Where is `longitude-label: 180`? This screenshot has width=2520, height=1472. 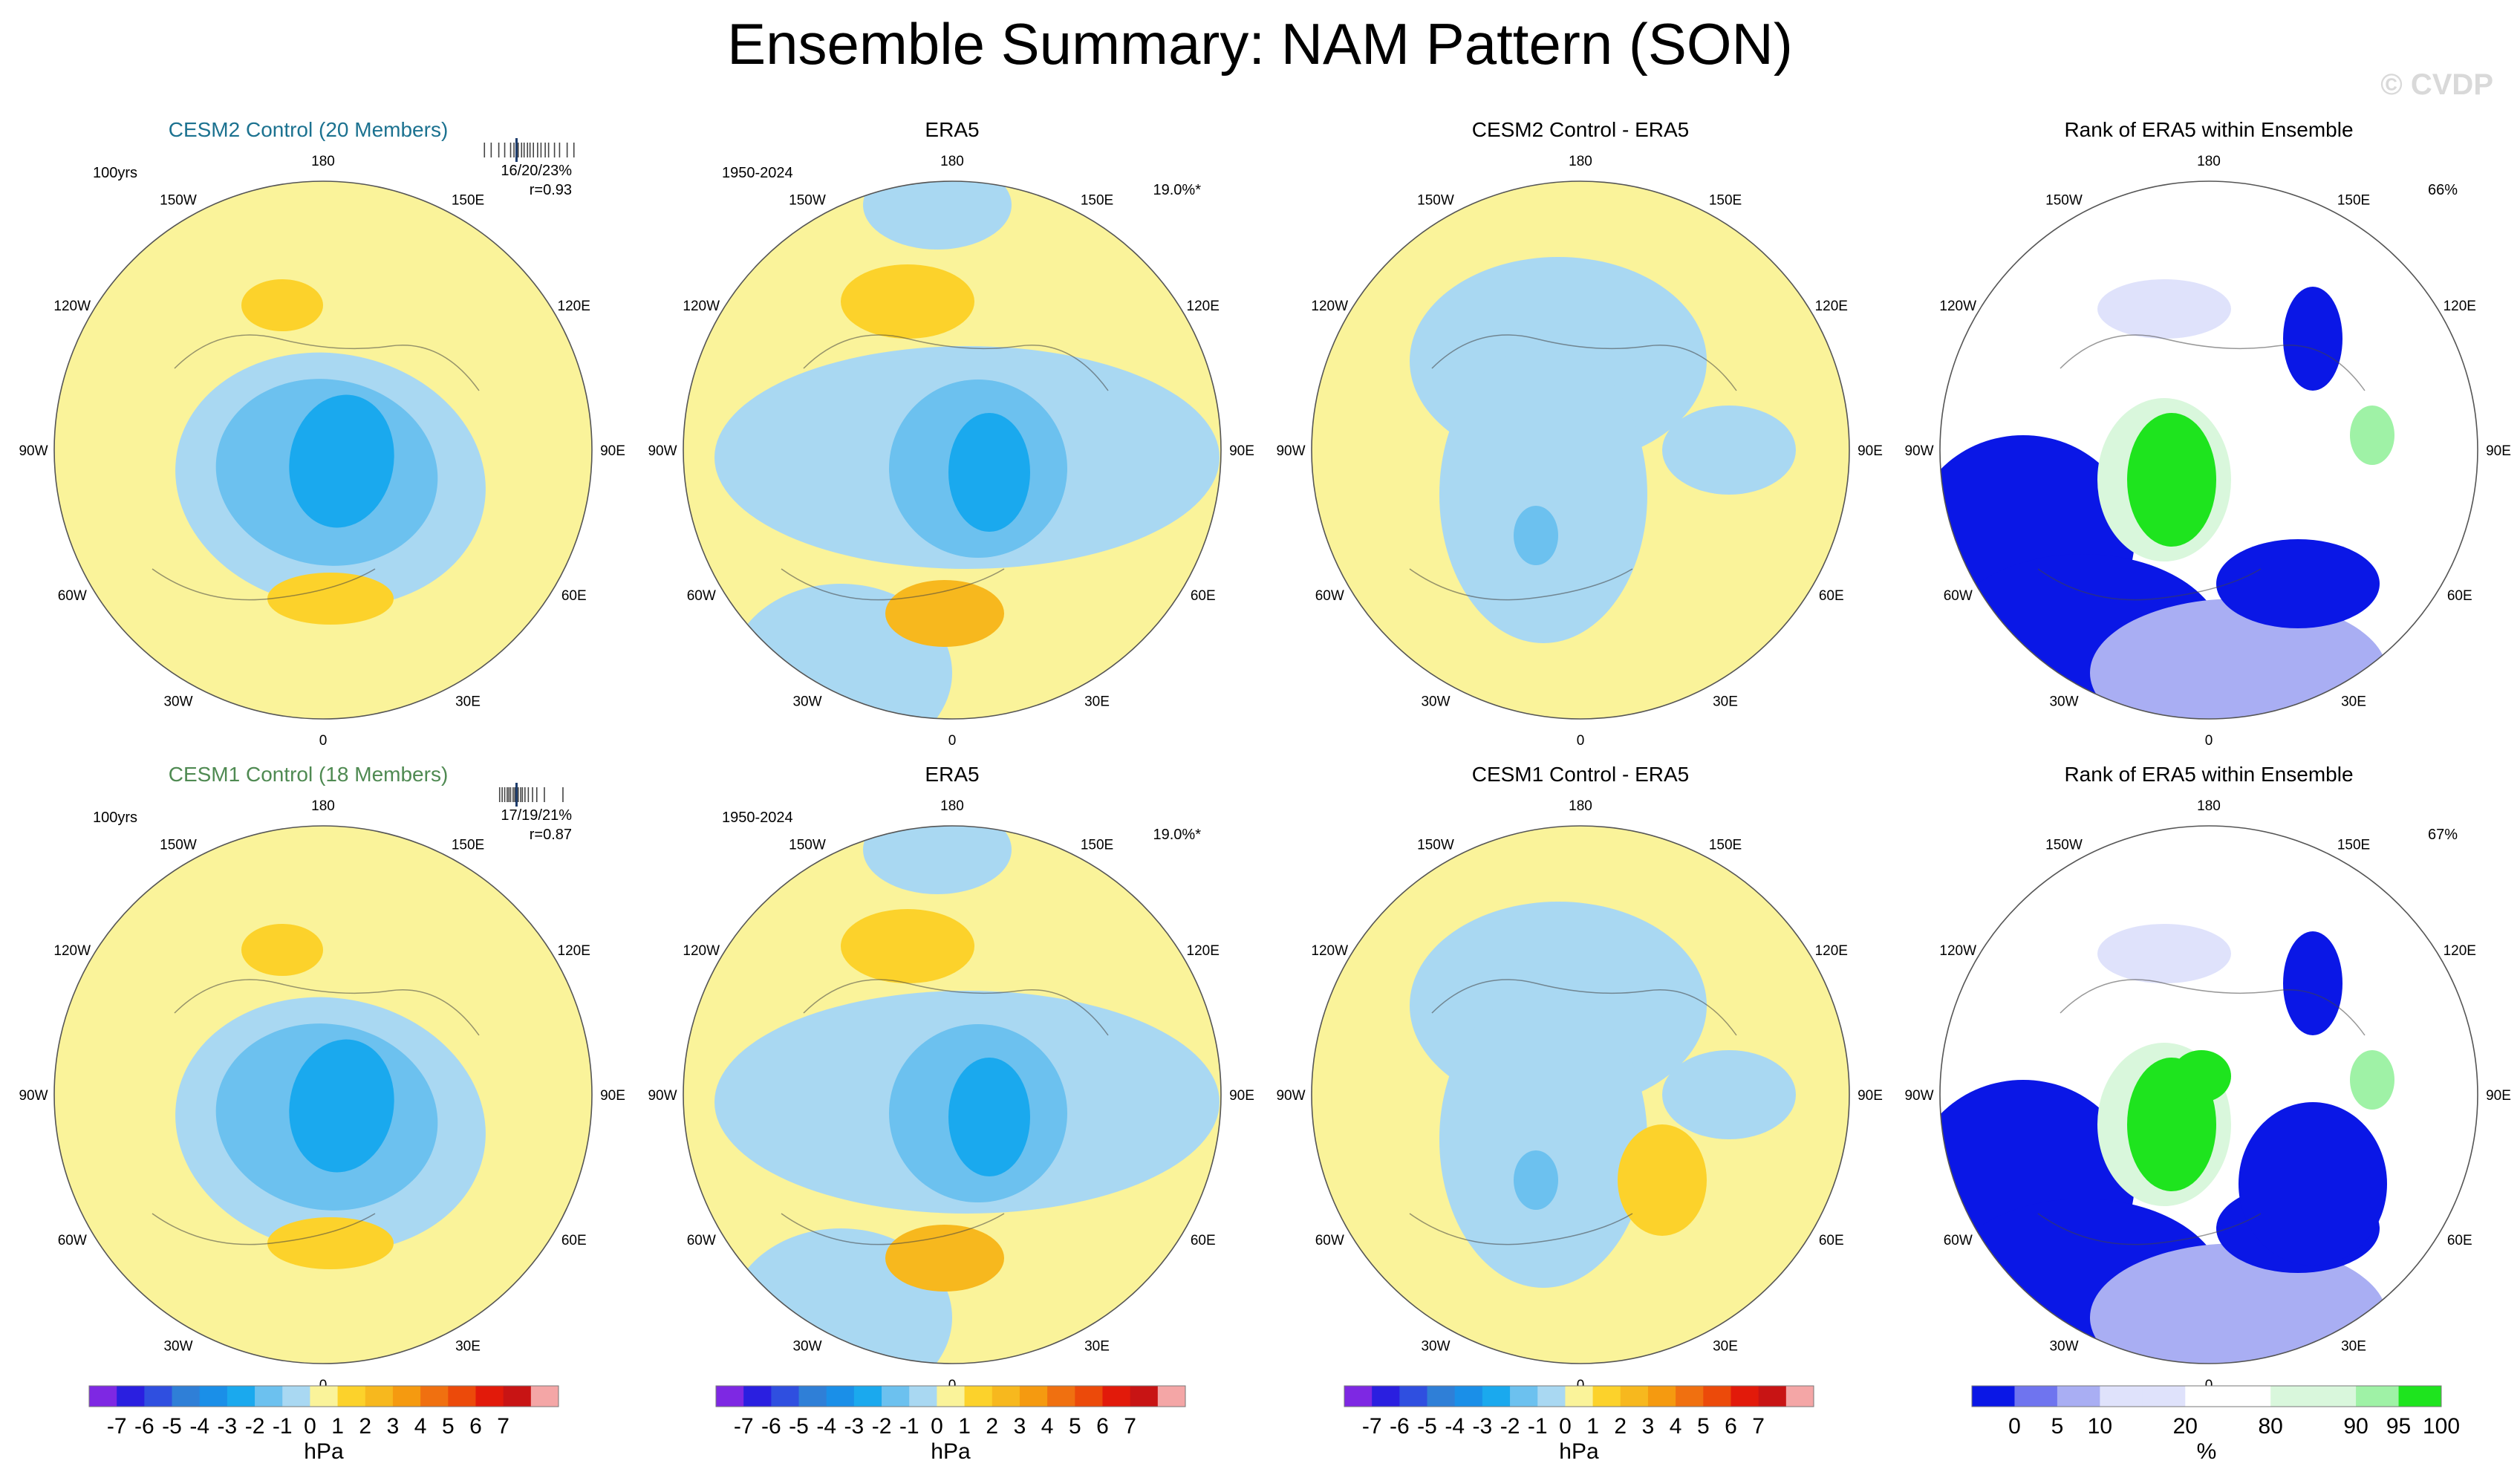
longitude-label: 180 is located at coordinates (323, 161).